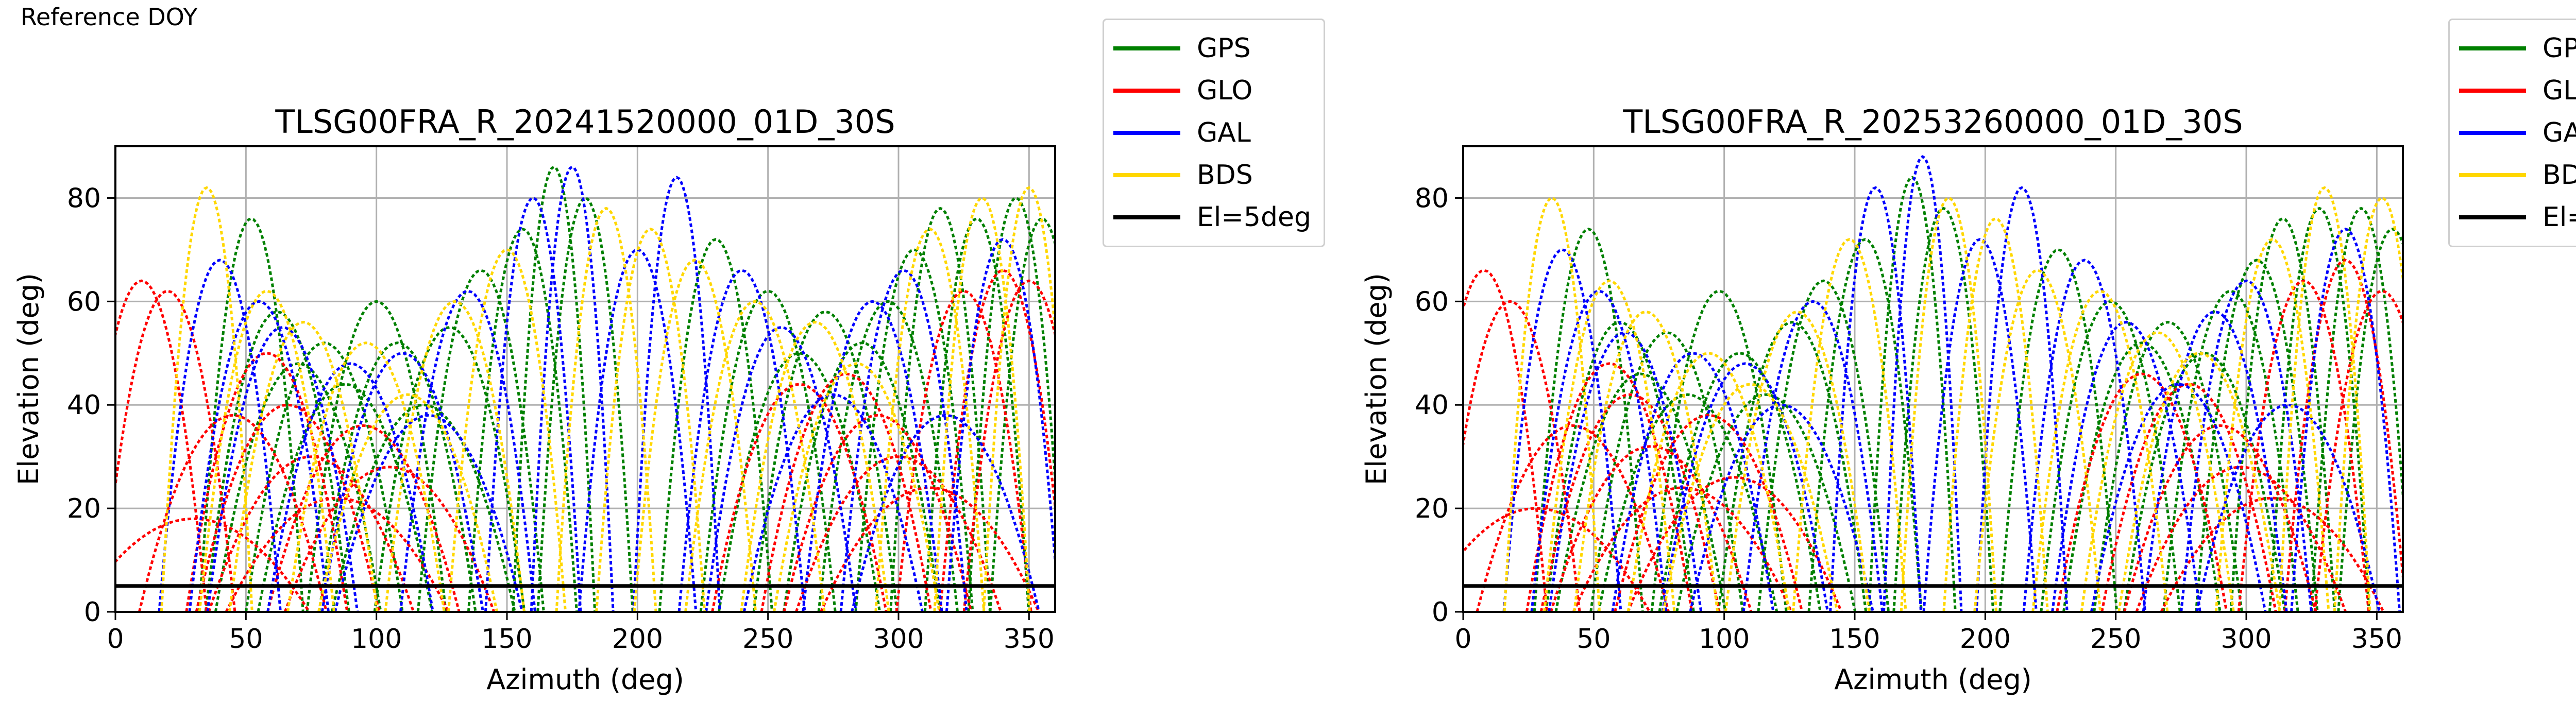  I want to click on legend-item: GAL, so click(2517, 133).